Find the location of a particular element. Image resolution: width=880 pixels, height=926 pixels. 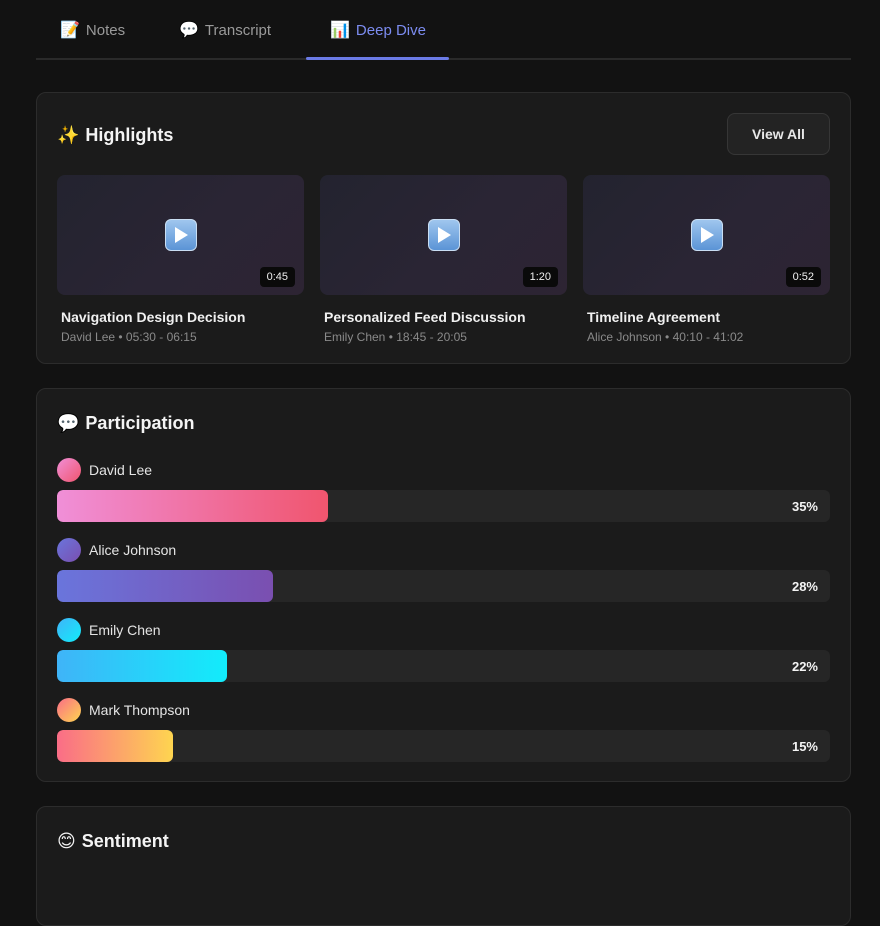

memo-icon: 📝 is located at coordinates (70, 30).